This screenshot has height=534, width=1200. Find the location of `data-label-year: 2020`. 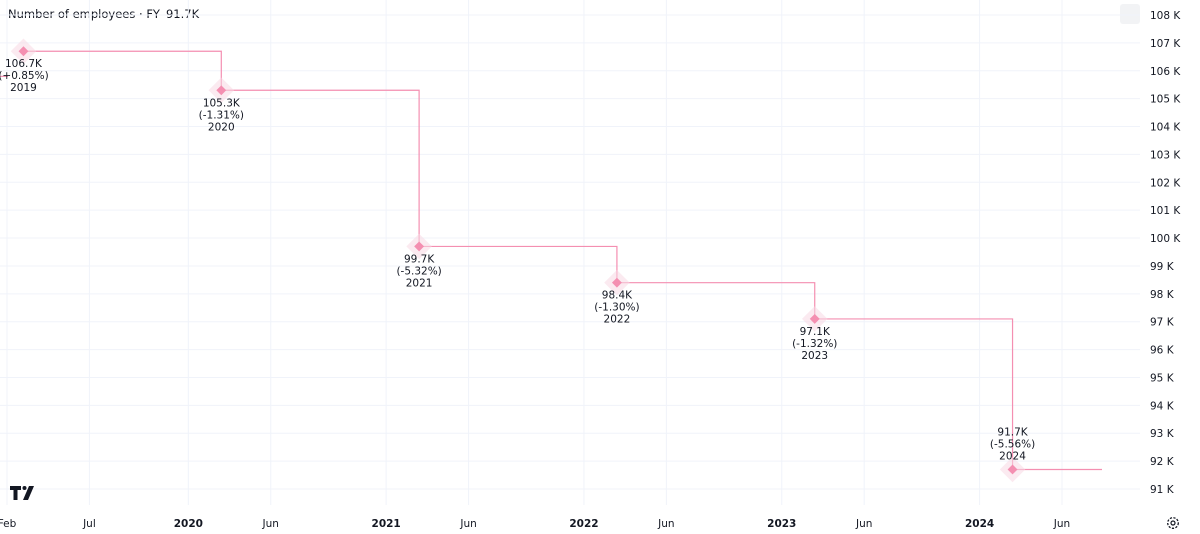

data-label-year: 2020 is located at coordinates (221, 127).